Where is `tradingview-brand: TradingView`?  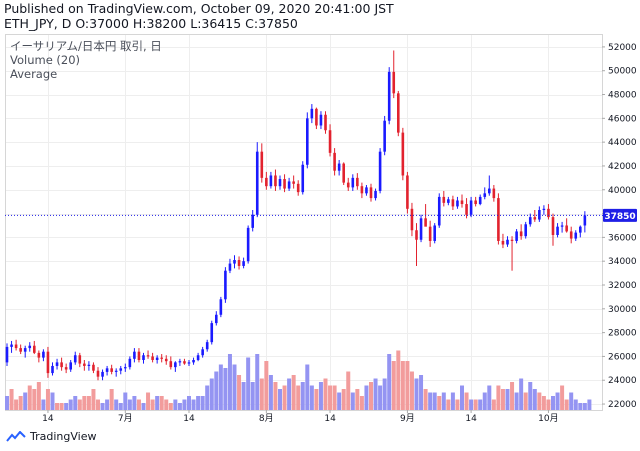
tradingview-brand: TradingView is located at coordinates (51, 436).